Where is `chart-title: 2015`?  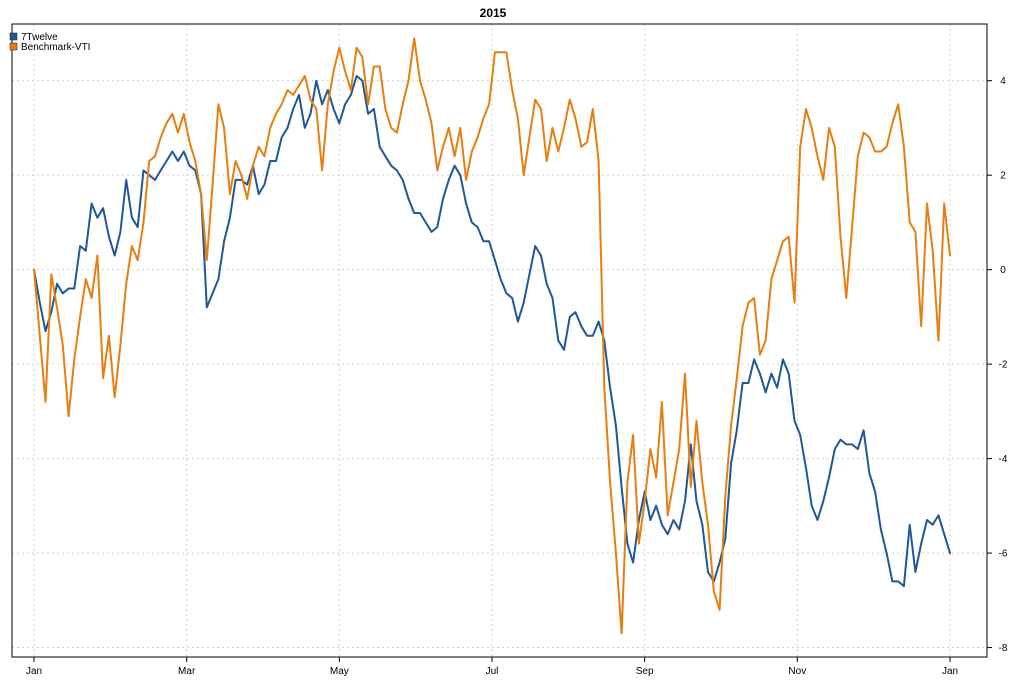 chart-title: 2015 is located at coordinates (493, 13).